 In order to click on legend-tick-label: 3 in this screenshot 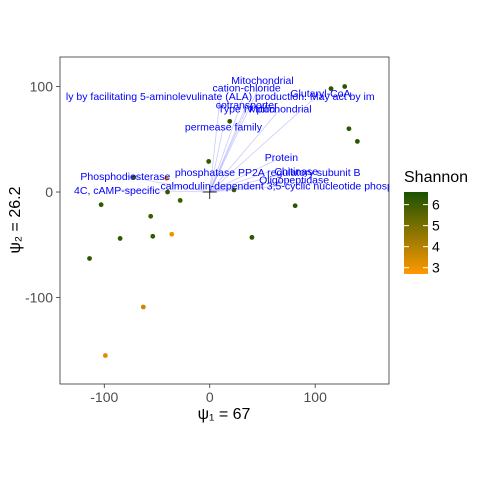, I will do `click(436, 268)`.